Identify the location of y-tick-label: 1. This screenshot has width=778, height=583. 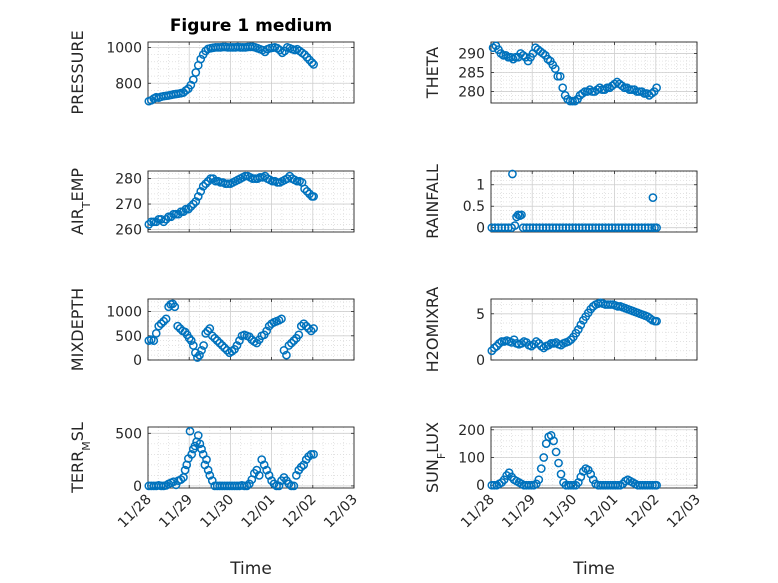
(480, 186).